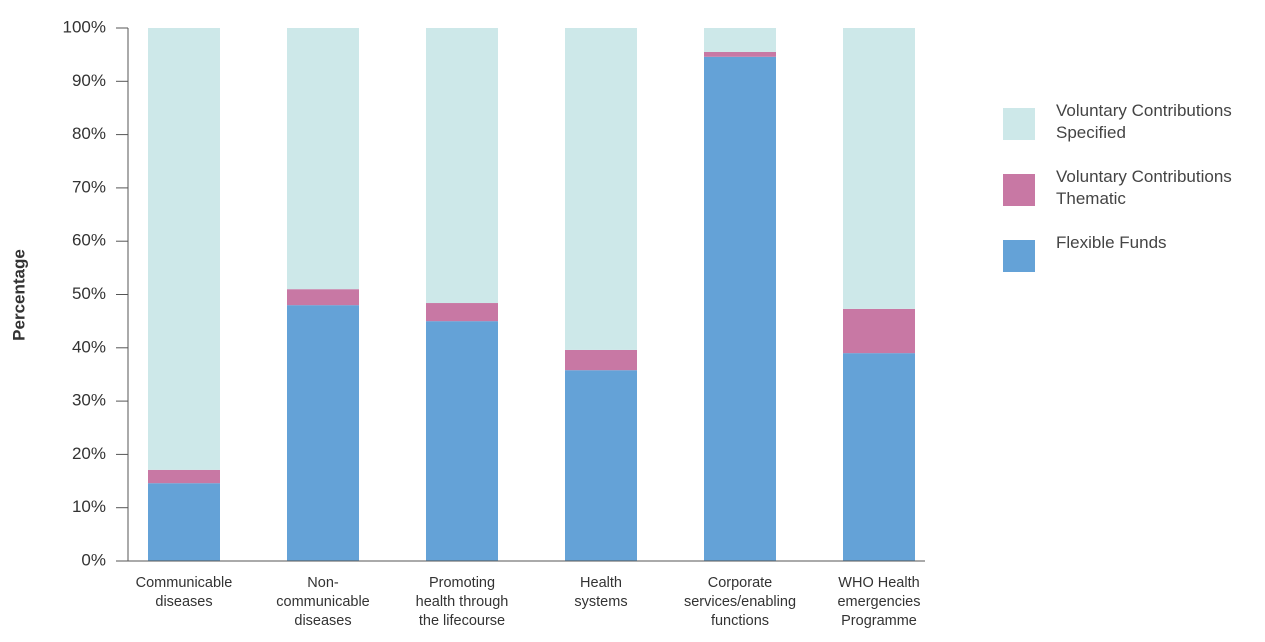  I want to click on y-axis-label: Percentage, so click(18, 295).